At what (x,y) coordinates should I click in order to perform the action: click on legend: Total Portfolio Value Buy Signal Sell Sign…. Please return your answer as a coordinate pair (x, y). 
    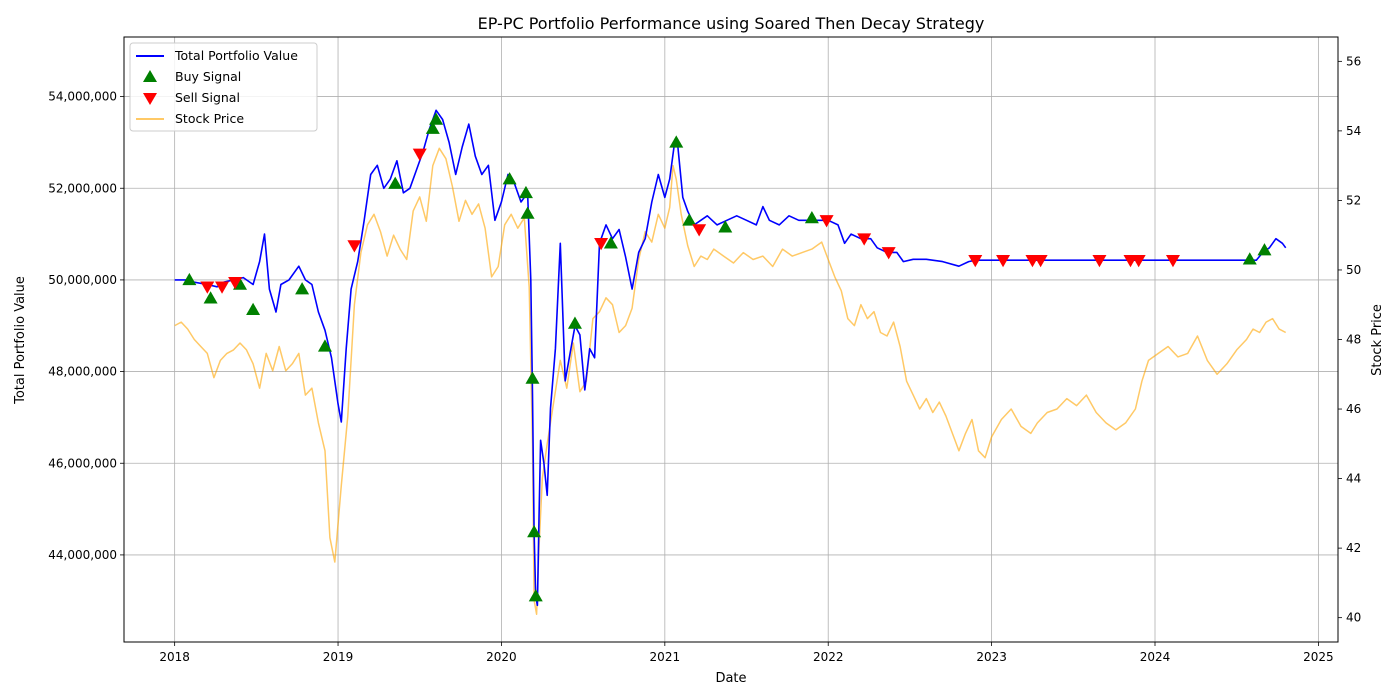
    Looking at the image, I should click on (223, 87).